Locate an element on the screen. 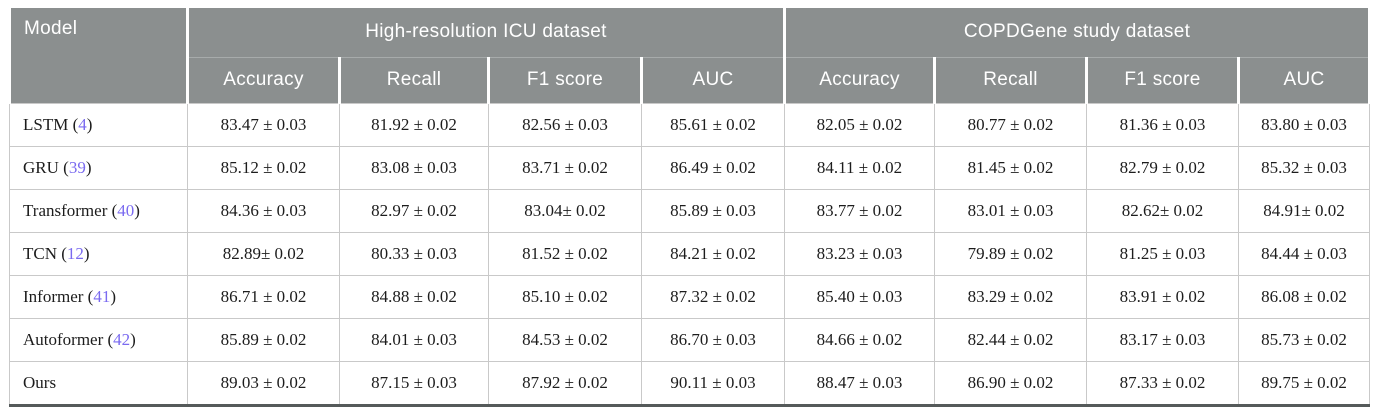 The height and width of the screenshot is (407, 1375). model-name: Autoformer (42) is located at coordinates (98, 340).